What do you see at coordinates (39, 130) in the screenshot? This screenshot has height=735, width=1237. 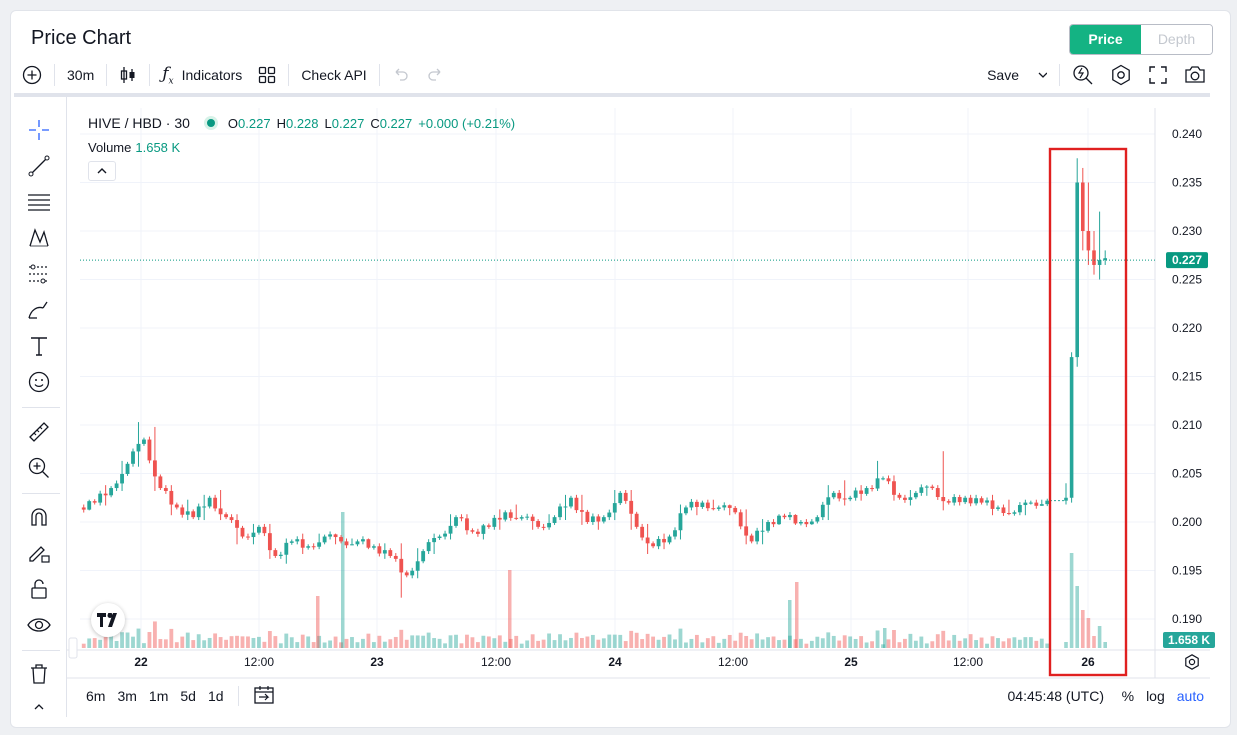 I see `crosshair-tool` at bounding box center [39, 130].